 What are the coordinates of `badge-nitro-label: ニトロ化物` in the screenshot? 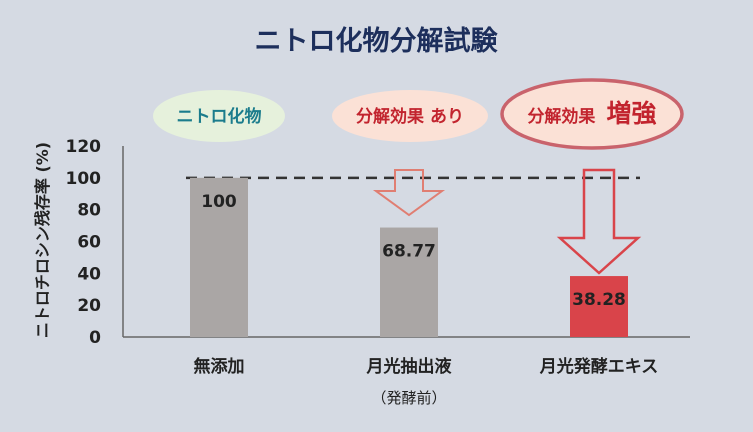 It's located at (219, 116).